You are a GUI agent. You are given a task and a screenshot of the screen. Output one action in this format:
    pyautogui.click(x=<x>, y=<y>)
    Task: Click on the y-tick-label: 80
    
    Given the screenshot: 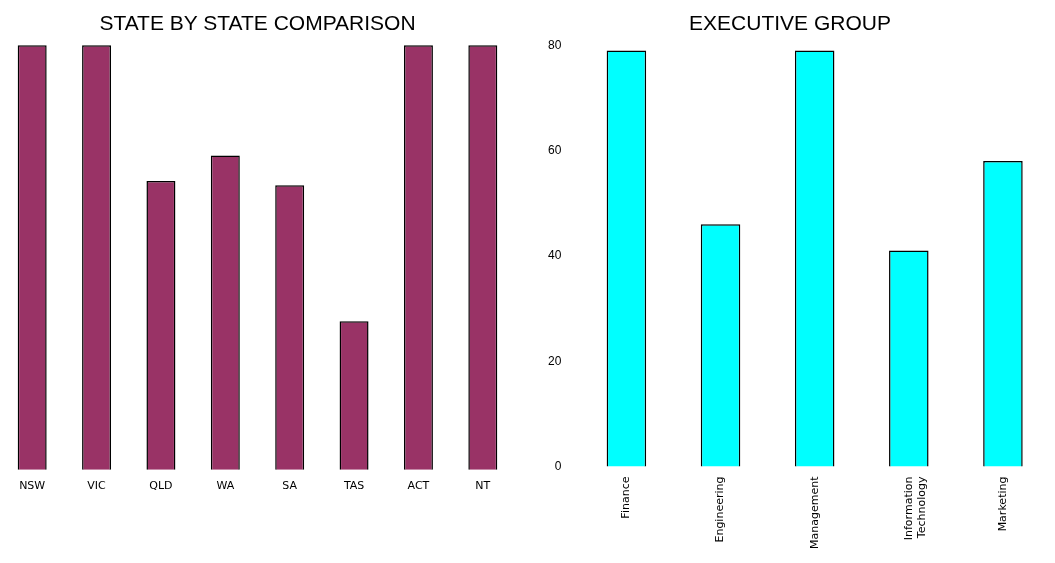 What is the action you would take?
    pyautogui.click(x=554, y=44)
    